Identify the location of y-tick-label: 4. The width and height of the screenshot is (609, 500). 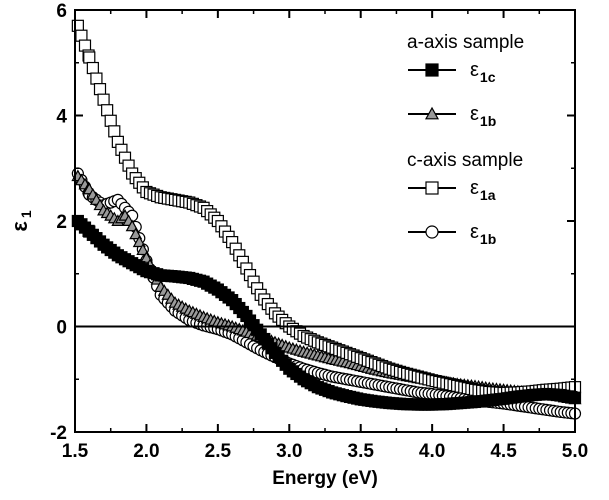
(61, 117).